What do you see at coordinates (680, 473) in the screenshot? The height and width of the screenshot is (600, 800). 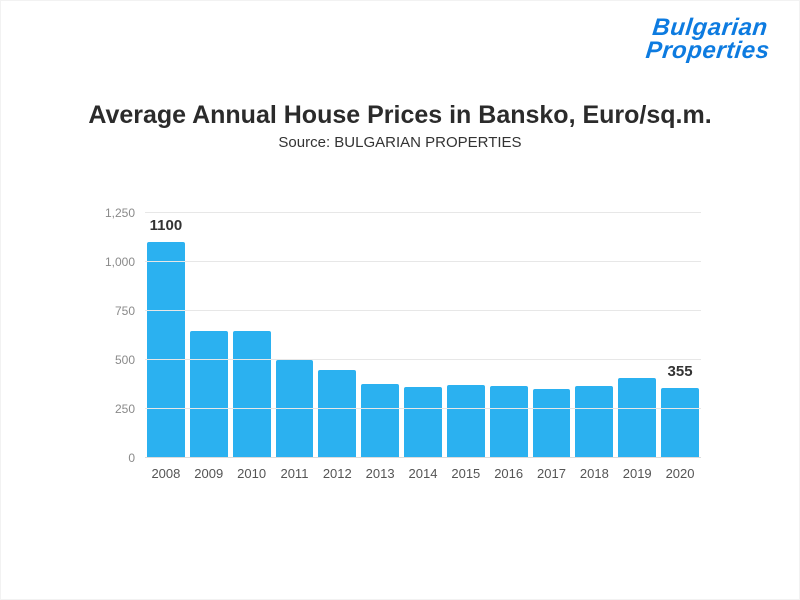 I see `x-tick-label-2020: 2020` at bounding box center [680, 473].